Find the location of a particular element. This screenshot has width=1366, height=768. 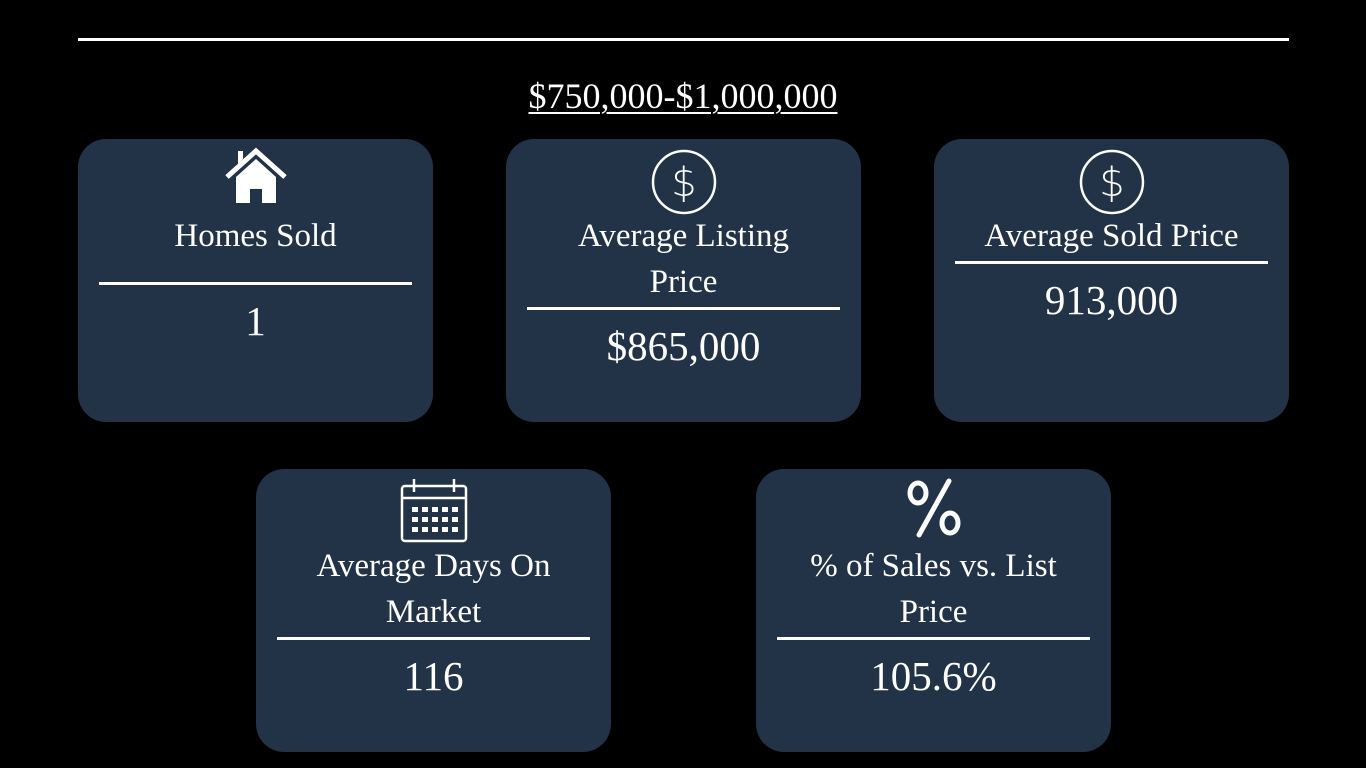

card-average-days-on-market: Average Days On Market 116 is located at coordinates (433, 610).